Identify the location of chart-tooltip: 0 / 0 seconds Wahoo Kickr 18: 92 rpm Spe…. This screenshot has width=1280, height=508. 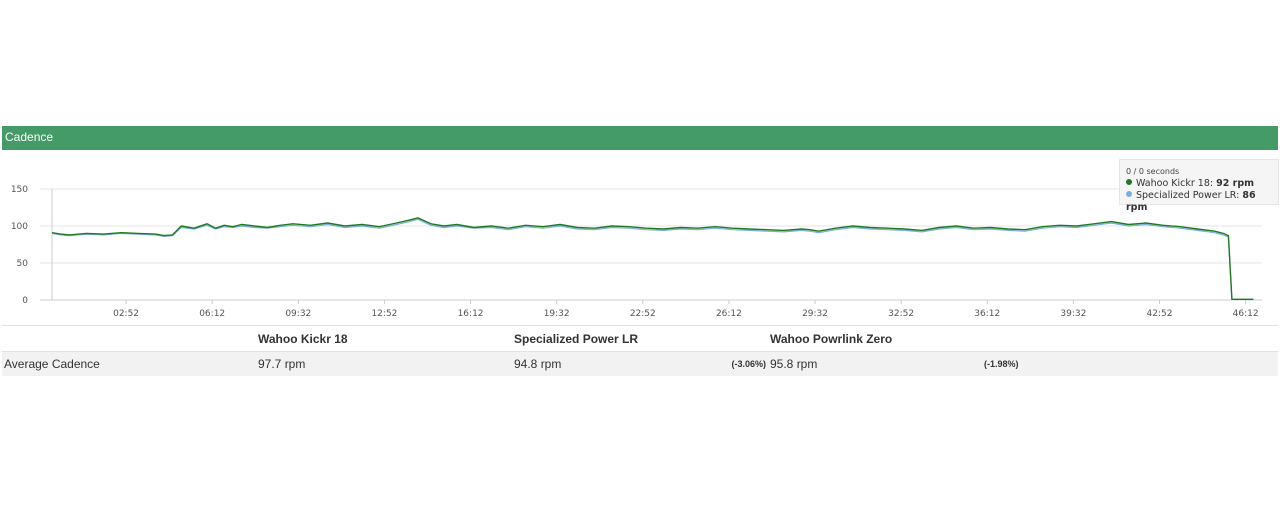
(1199, 186).